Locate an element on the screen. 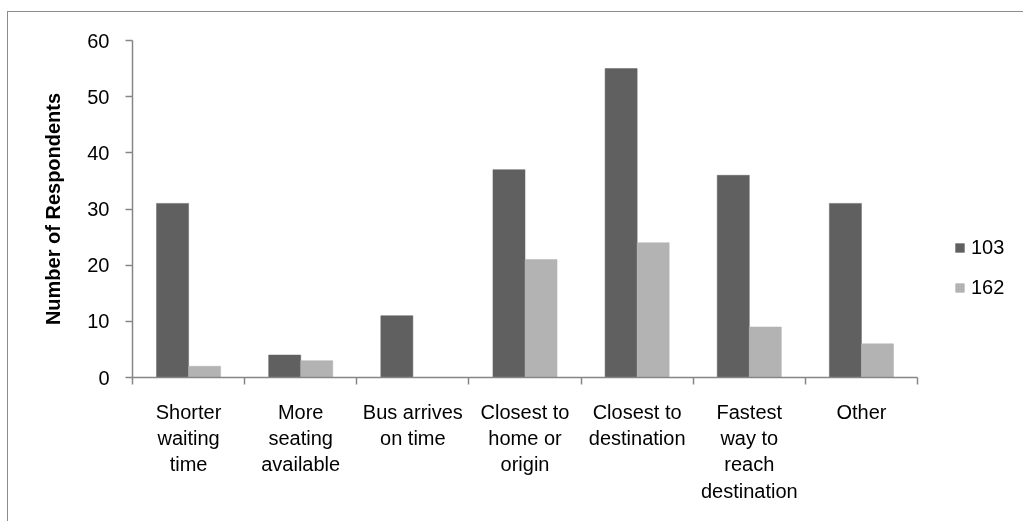 The image size is (1023, 521). x-tick-label: Other is located at coordinates (861, 411).